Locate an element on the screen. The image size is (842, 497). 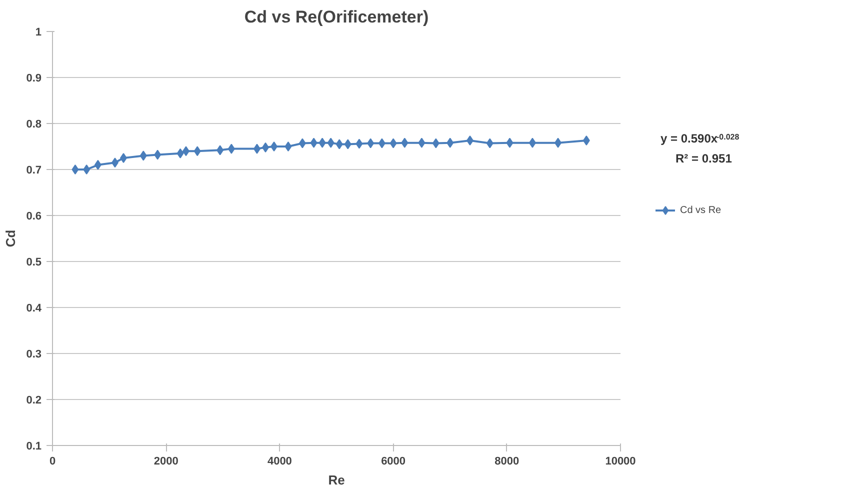
x-tick-label: 2000 is located at coordinates (166, 462).